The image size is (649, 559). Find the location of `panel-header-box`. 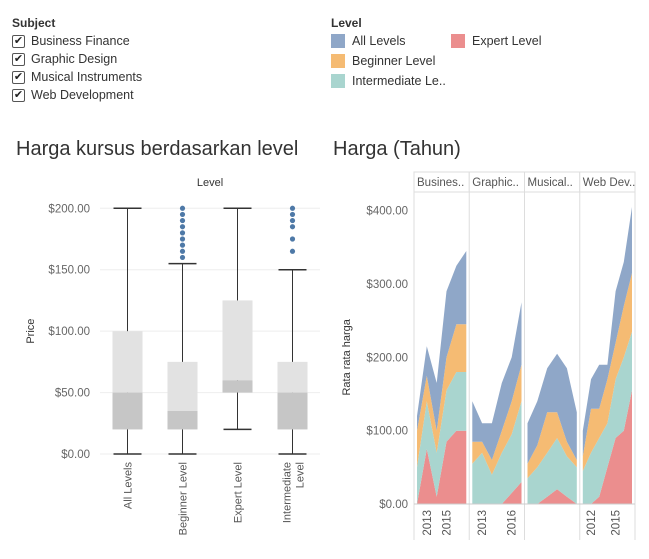

panel-header-box is located at coordinates (607, 182).